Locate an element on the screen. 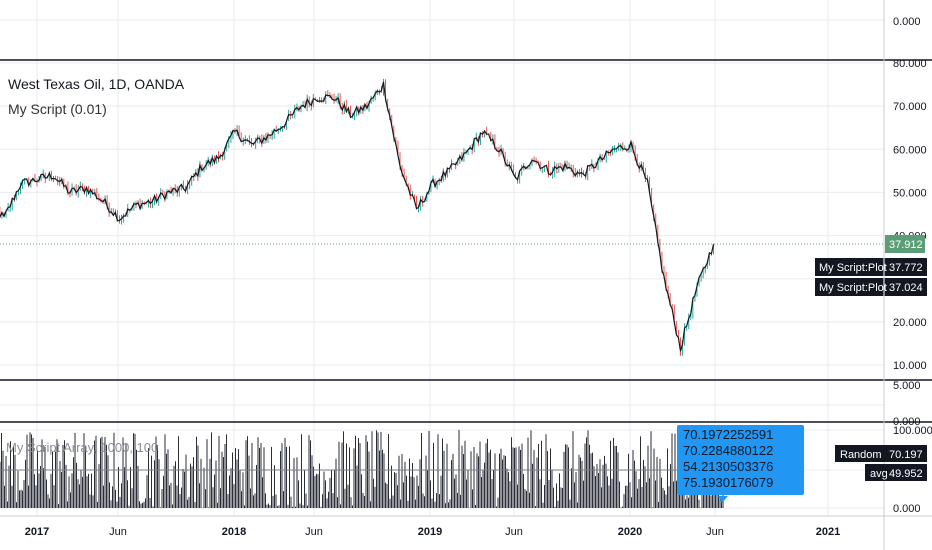 This screenshot has height=550, width=932. tooltip-line: 54.2130503376 is located at coordinates (728, 466).